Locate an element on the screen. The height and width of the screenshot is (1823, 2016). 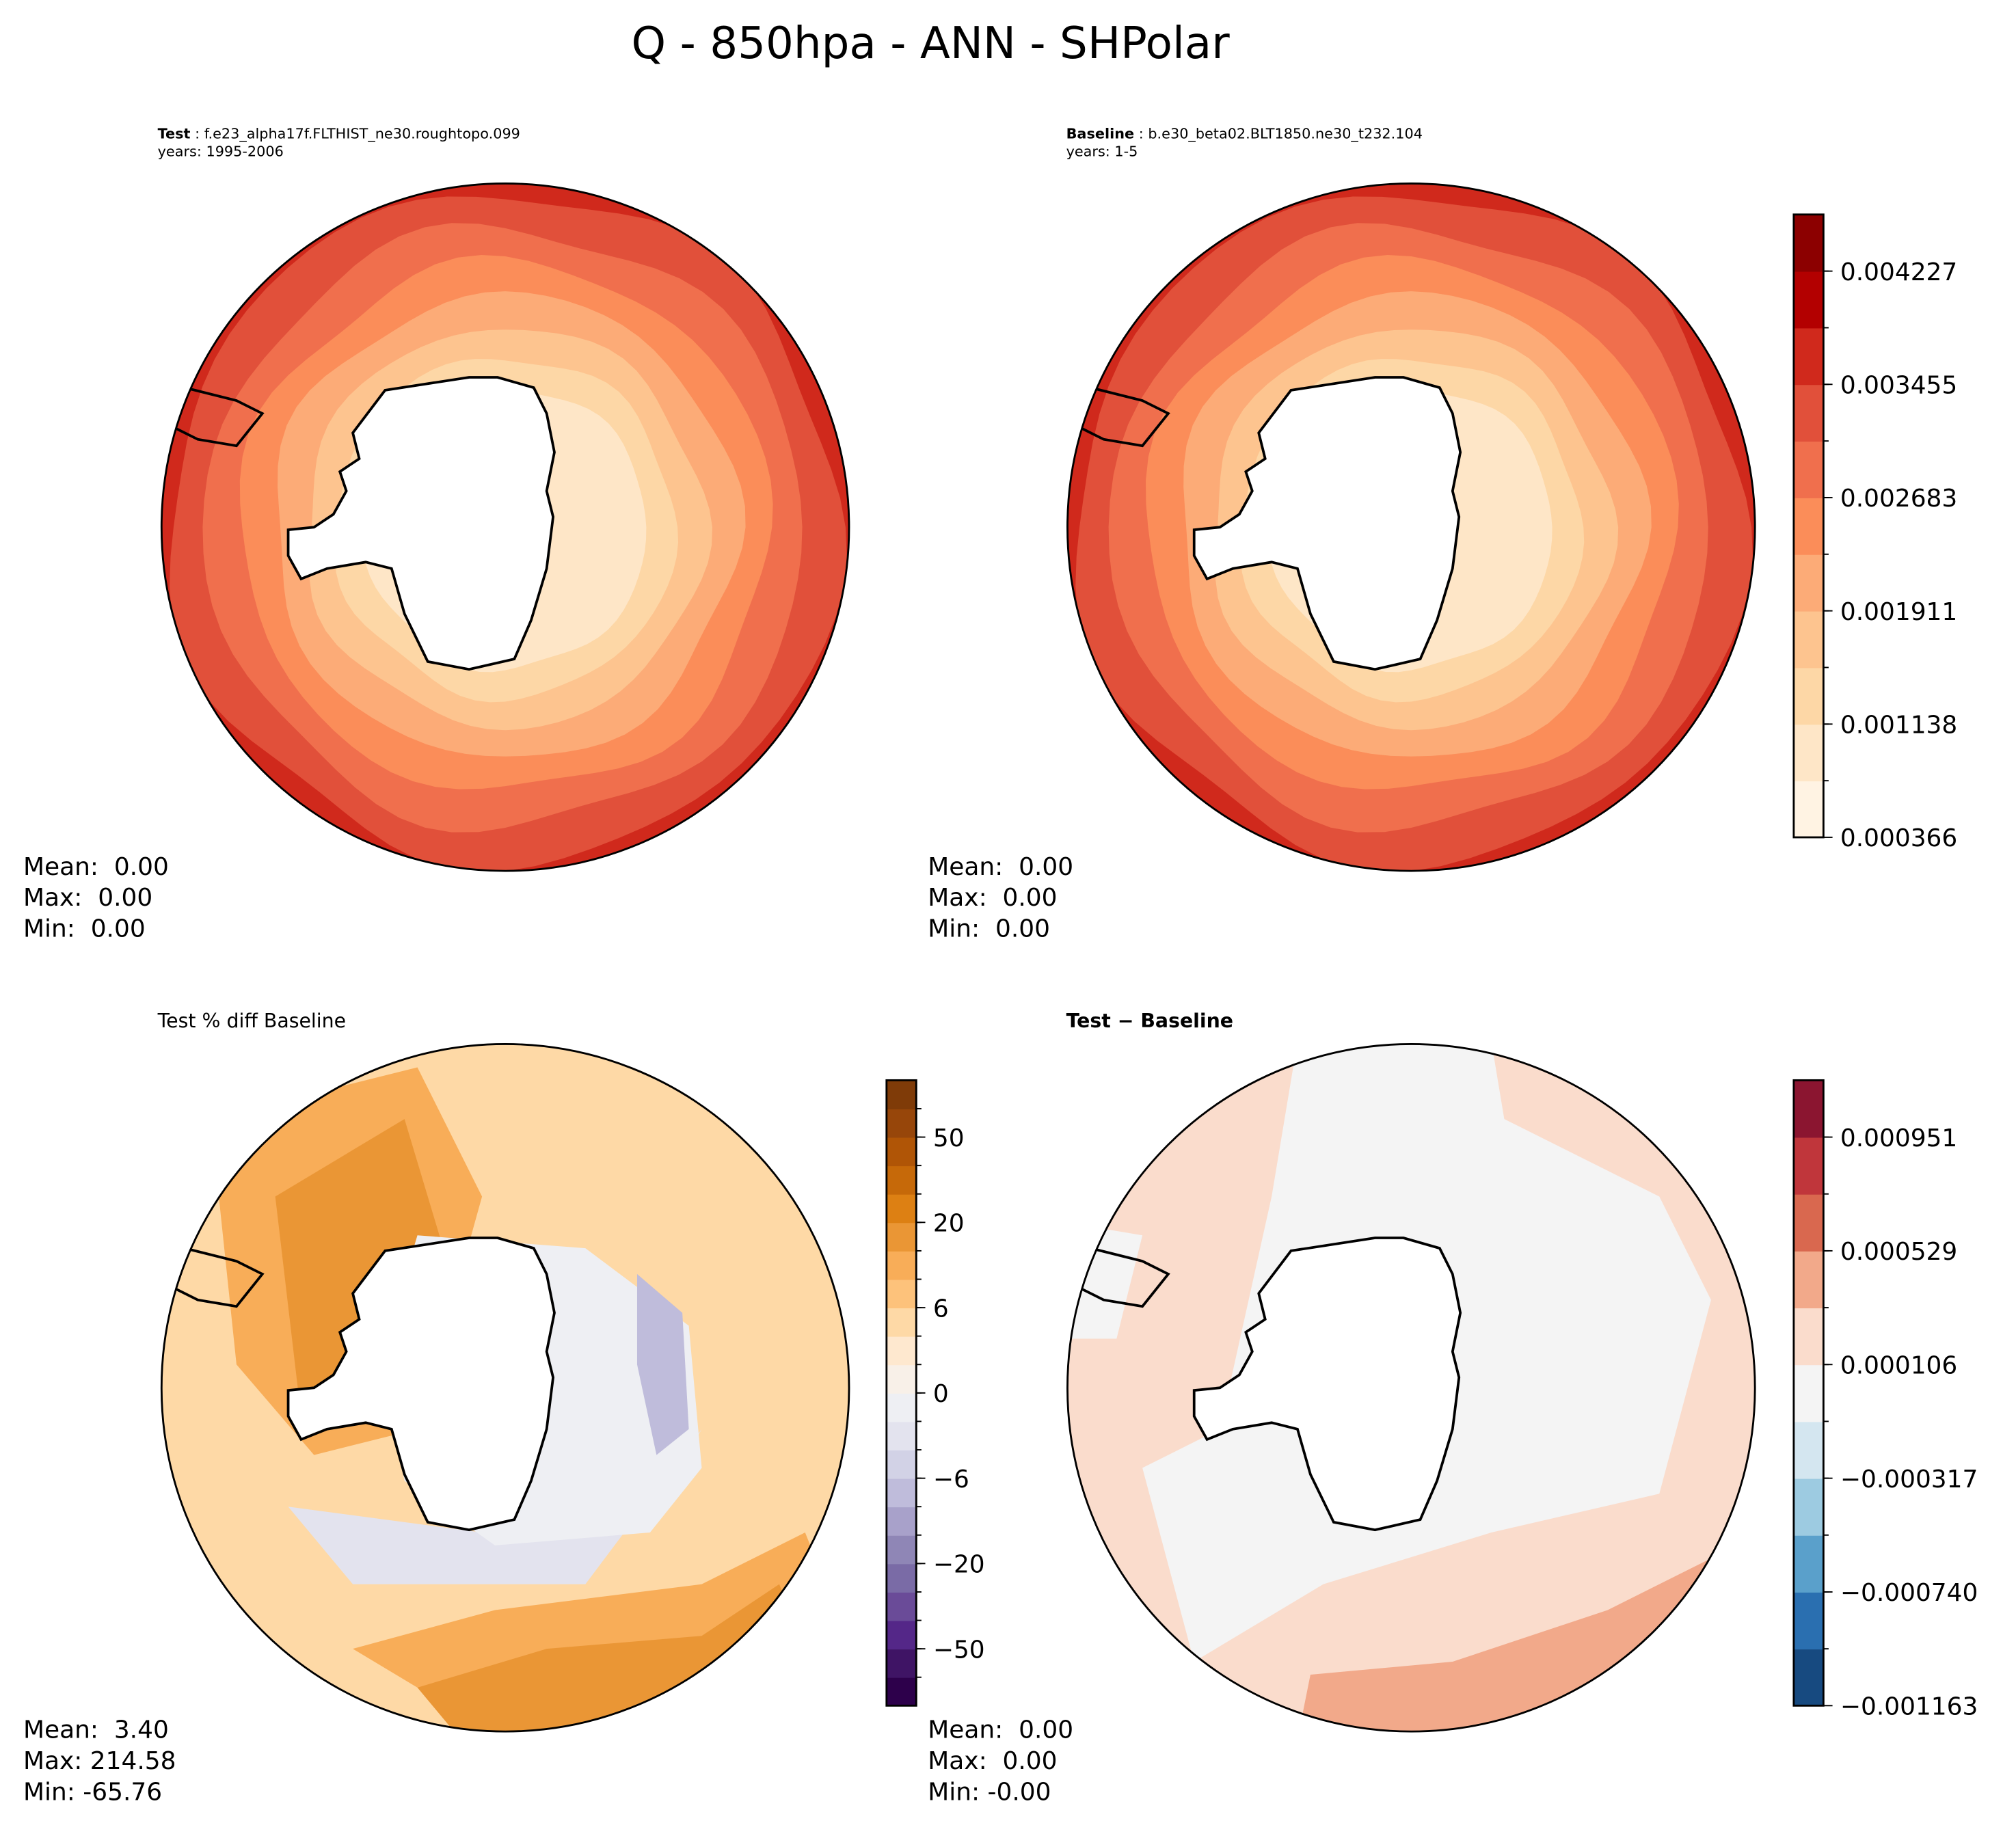
diff-min: Min: -0.00 is located at coordinates (989, 1792).